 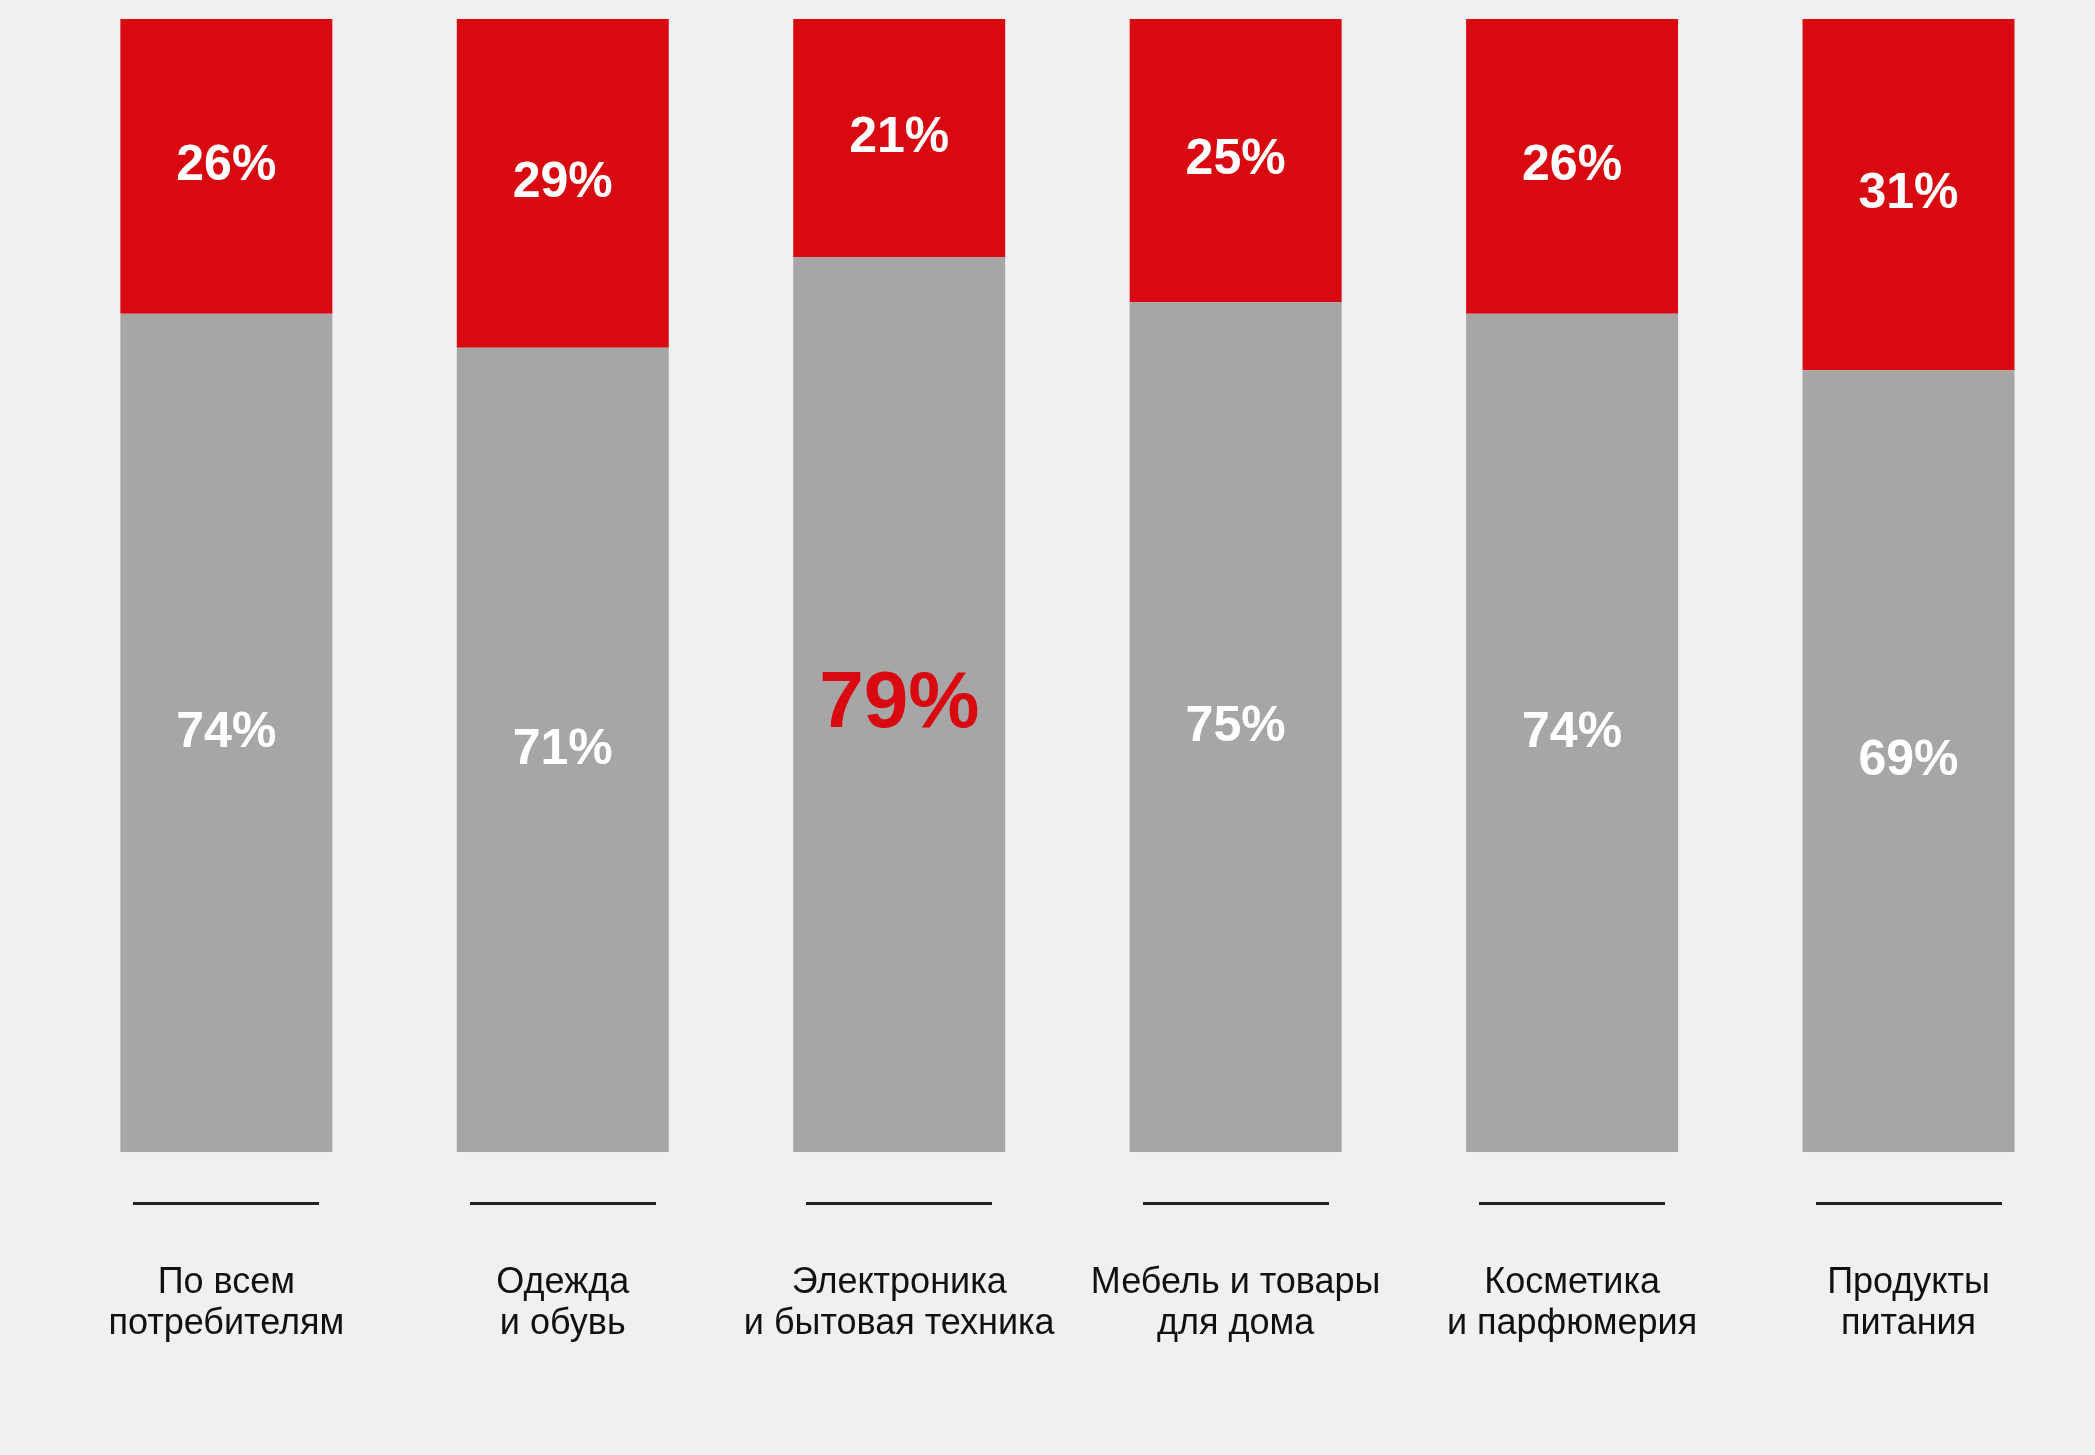 I want to click on x-tick-label: Мебель и товары для дома, so click(x=1235, y=1301).